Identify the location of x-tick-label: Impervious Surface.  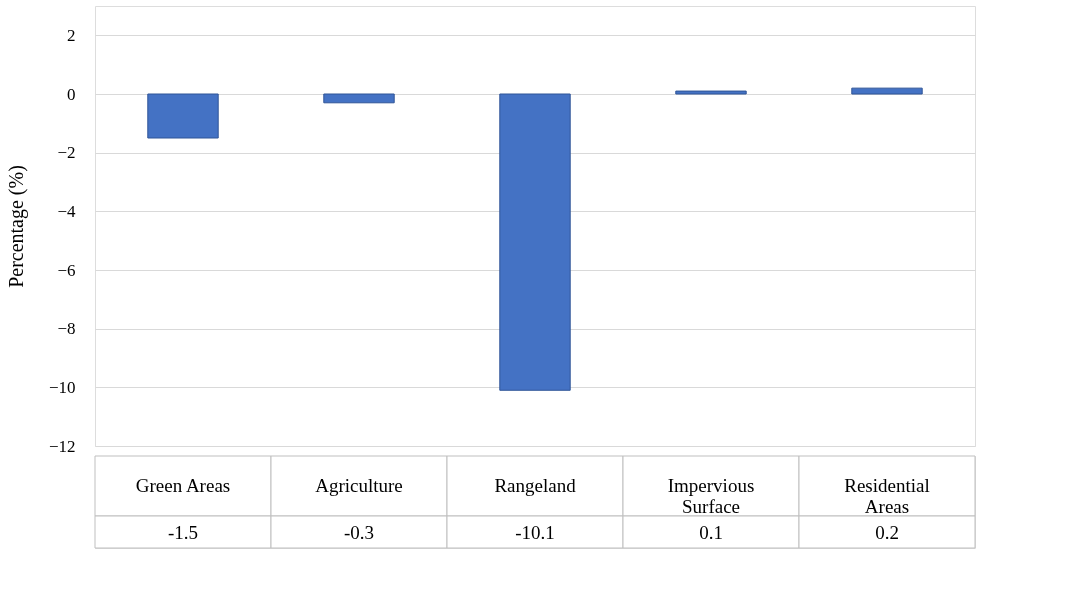
(711, 496).